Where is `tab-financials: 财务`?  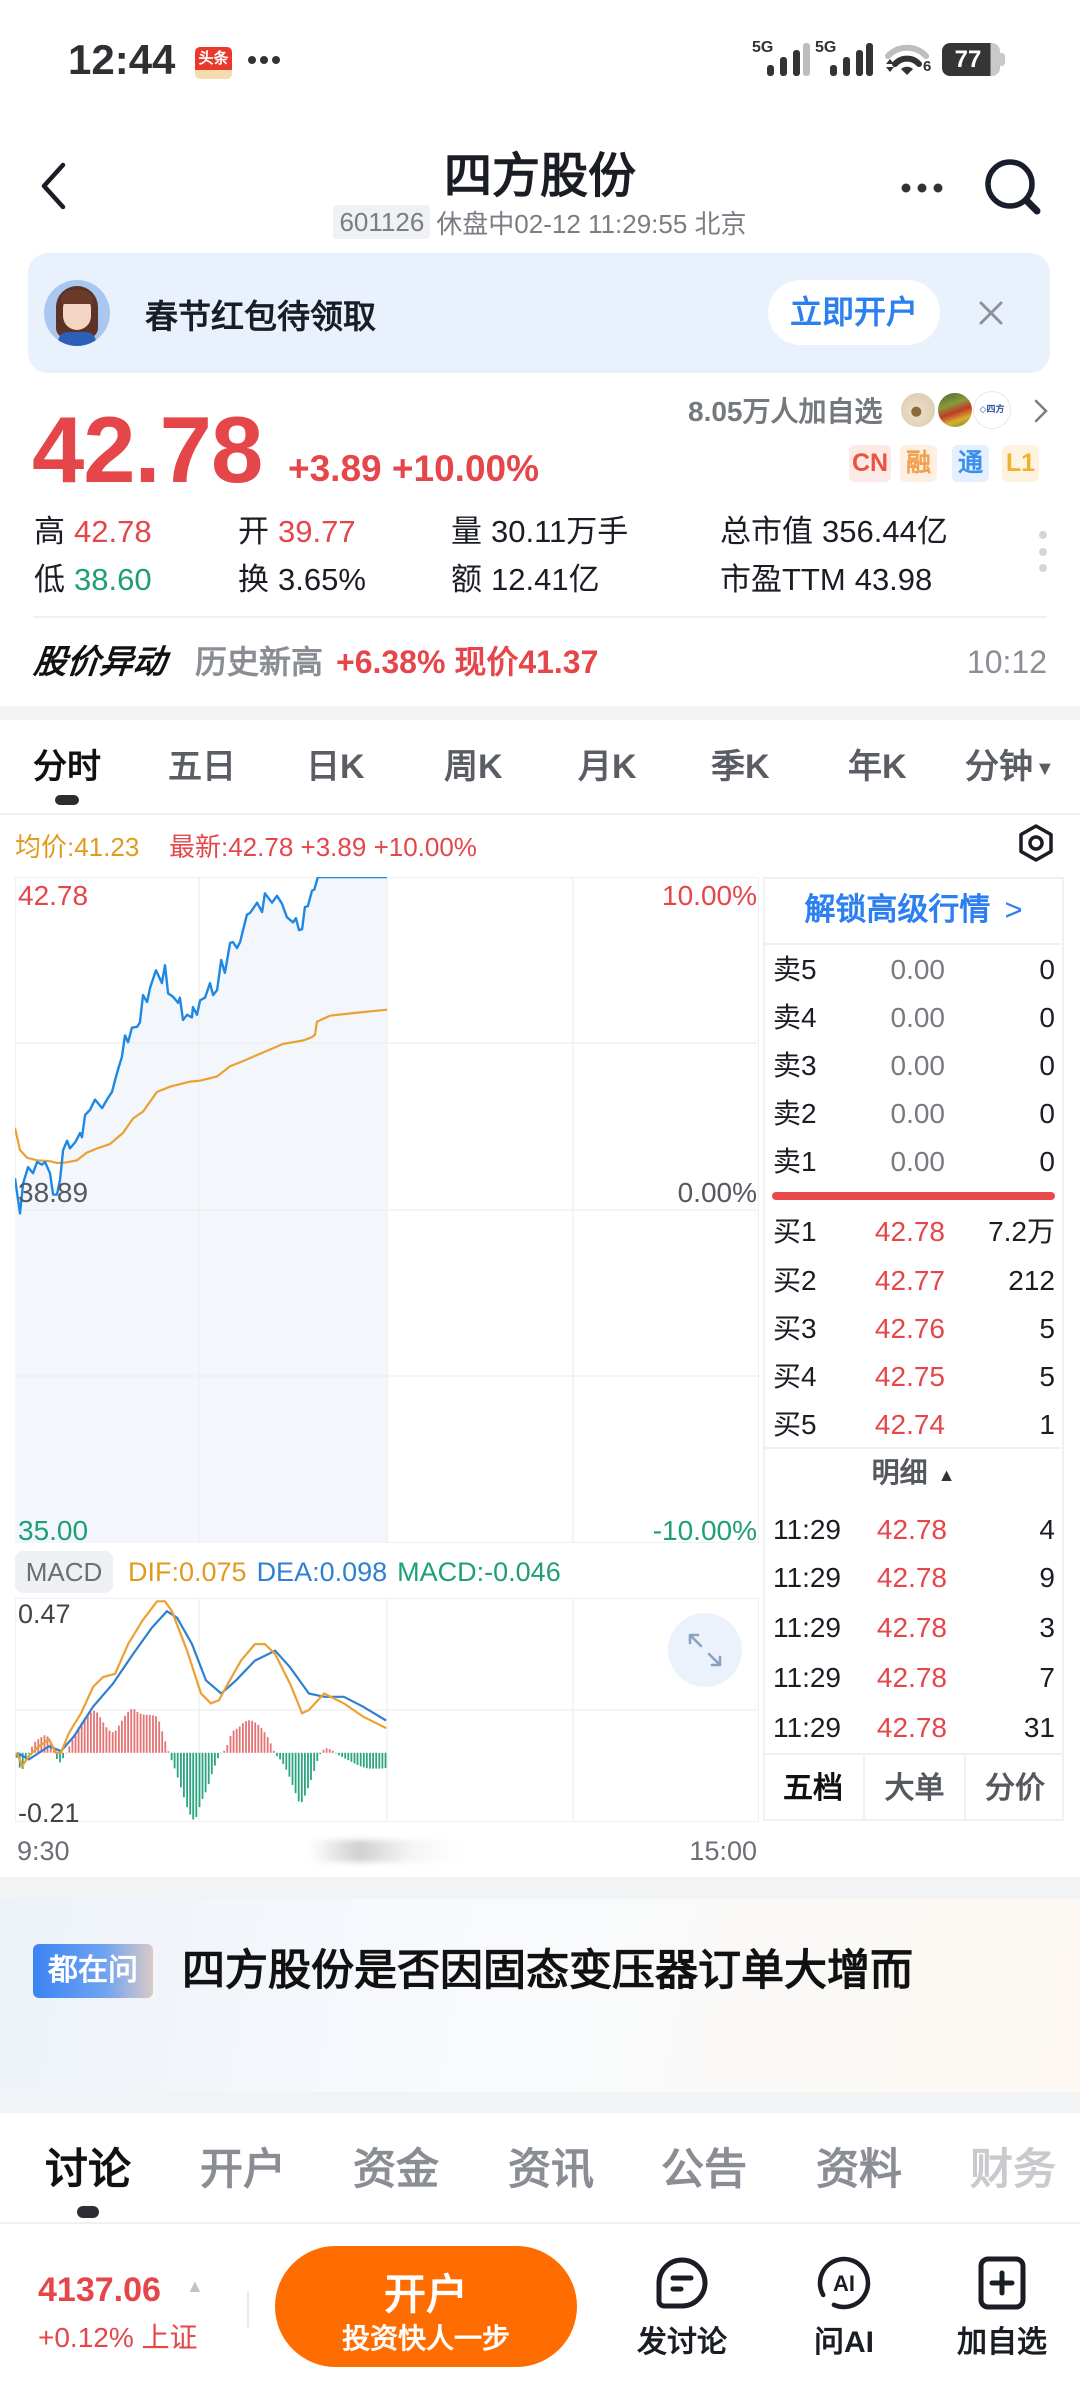 tab-financials: 财务 is located at coordinates (1013, 2170).